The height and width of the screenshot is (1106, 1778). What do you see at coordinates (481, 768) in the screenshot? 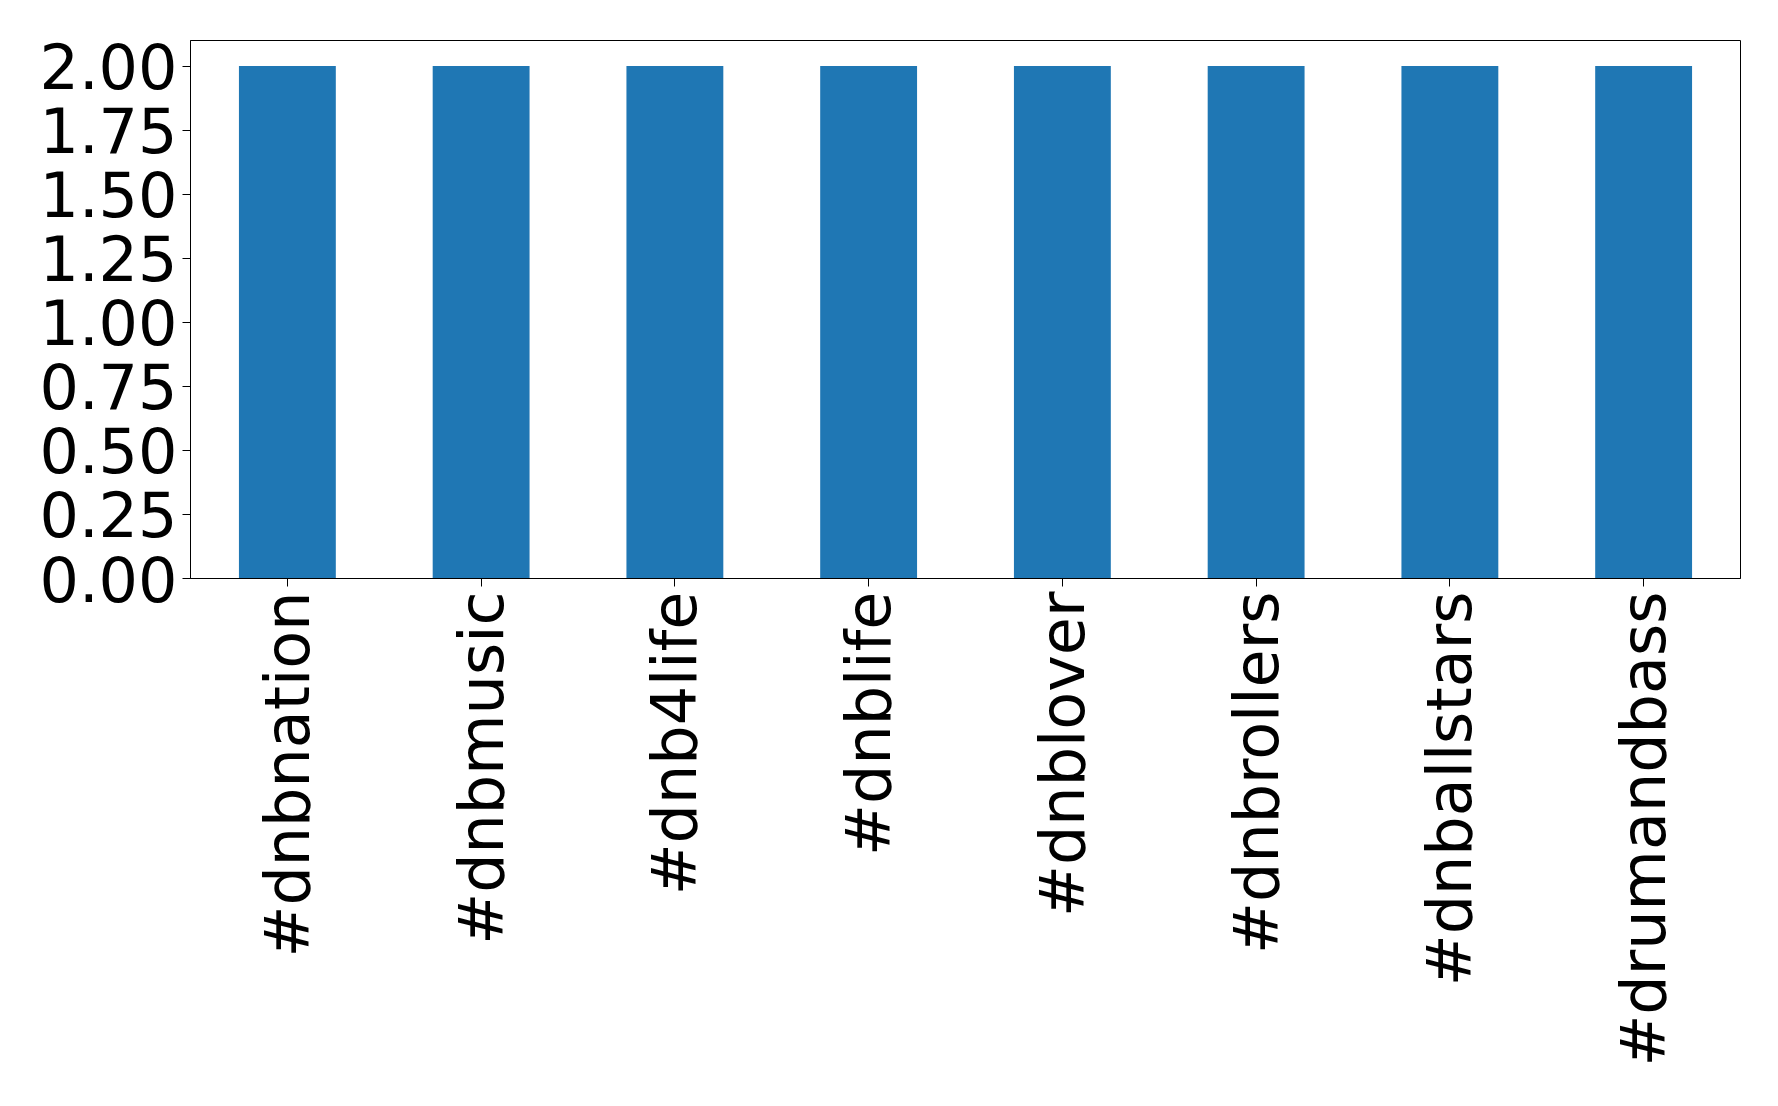
I see `x-tick-label: #dnbmusic` at bounding box center [481, 768].